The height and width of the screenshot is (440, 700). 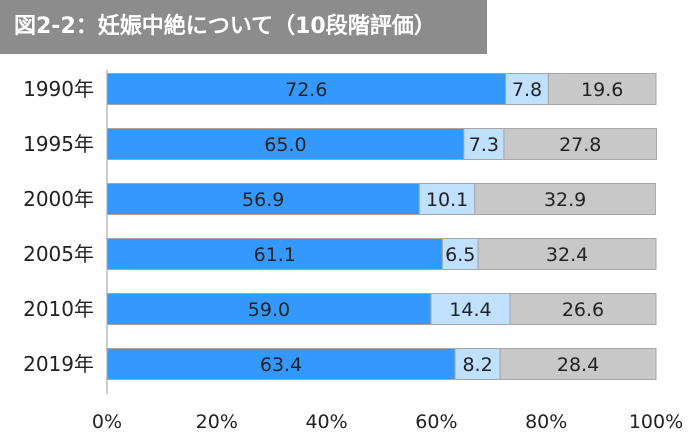 I want to click on data-label: 32.4, so click(x=567, y=255).